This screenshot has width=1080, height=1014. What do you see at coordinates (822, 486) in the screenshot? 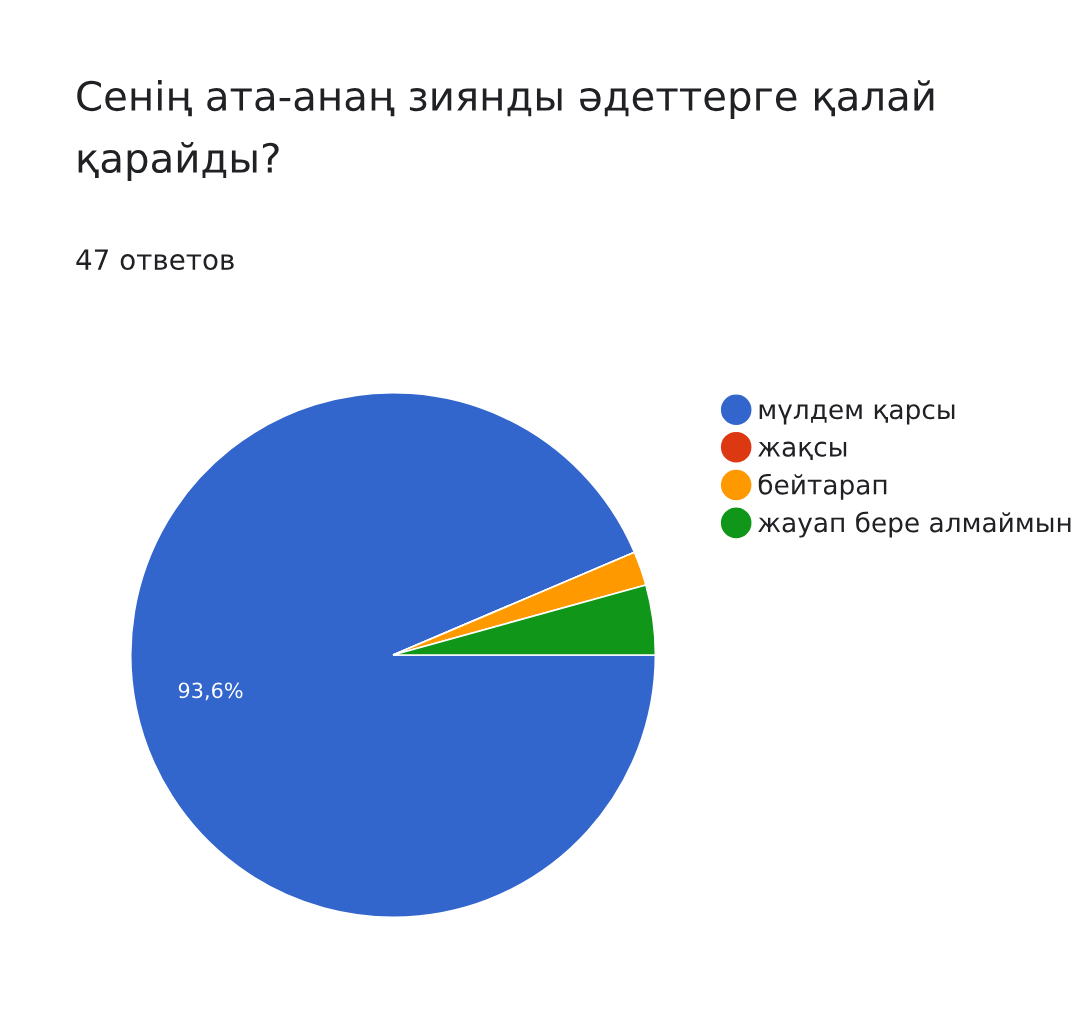
I see `legend-label: бейтарап` at bounding box center [822, 486].